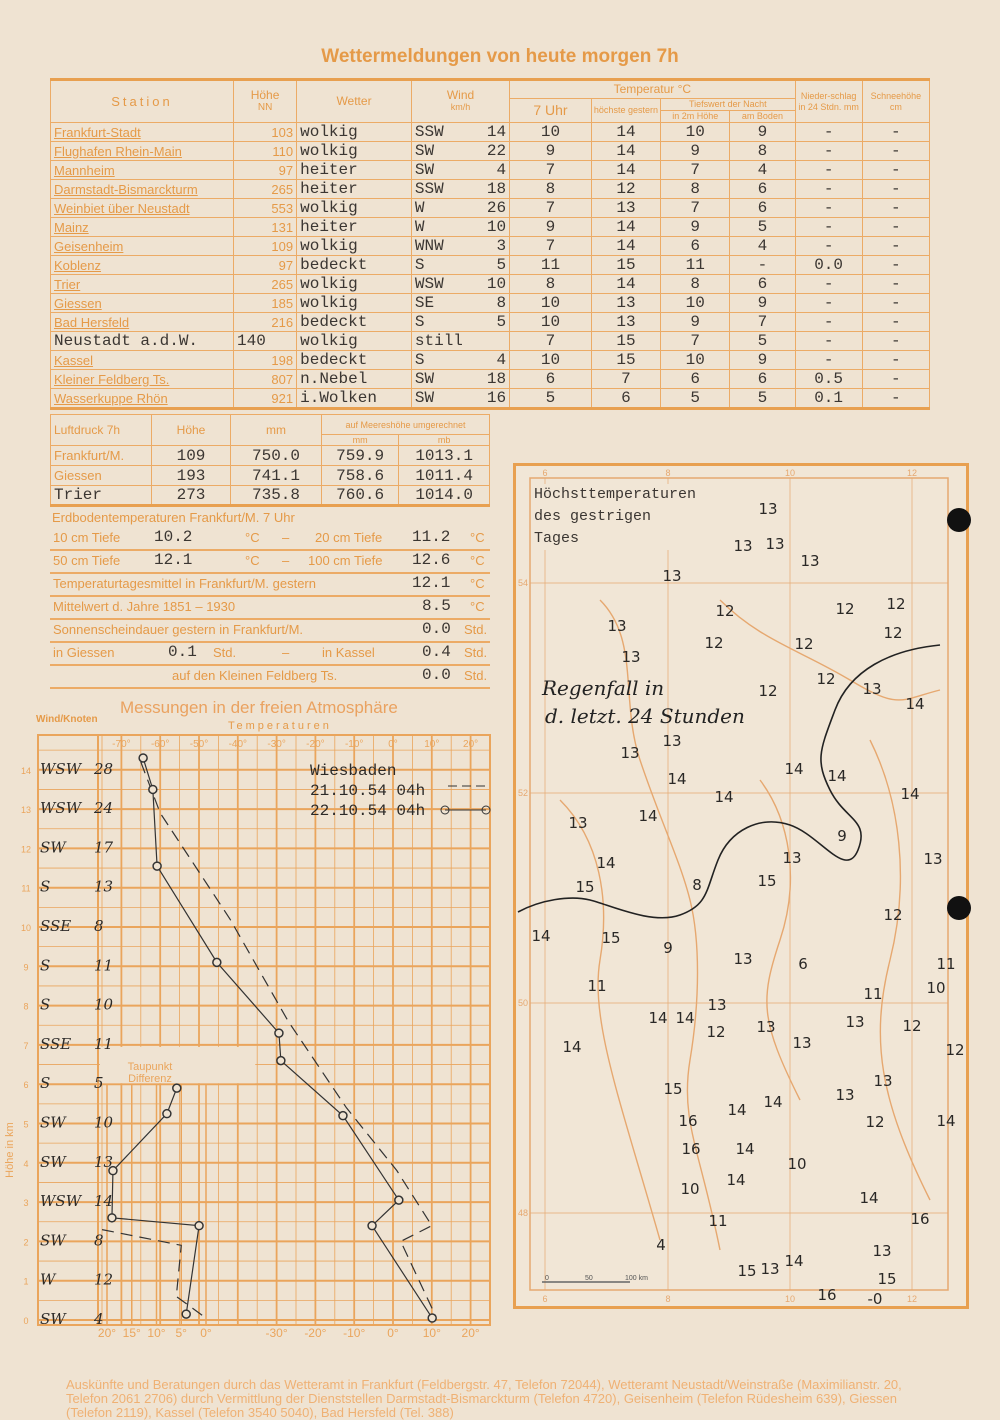 The image size is (1000, 1420). What do you see at coordinates (828, 101) in the screenshot?
I see `col-niederschlag: Nieder-schlag in 24 Stdn. mm` at bounding box center [828, 101].